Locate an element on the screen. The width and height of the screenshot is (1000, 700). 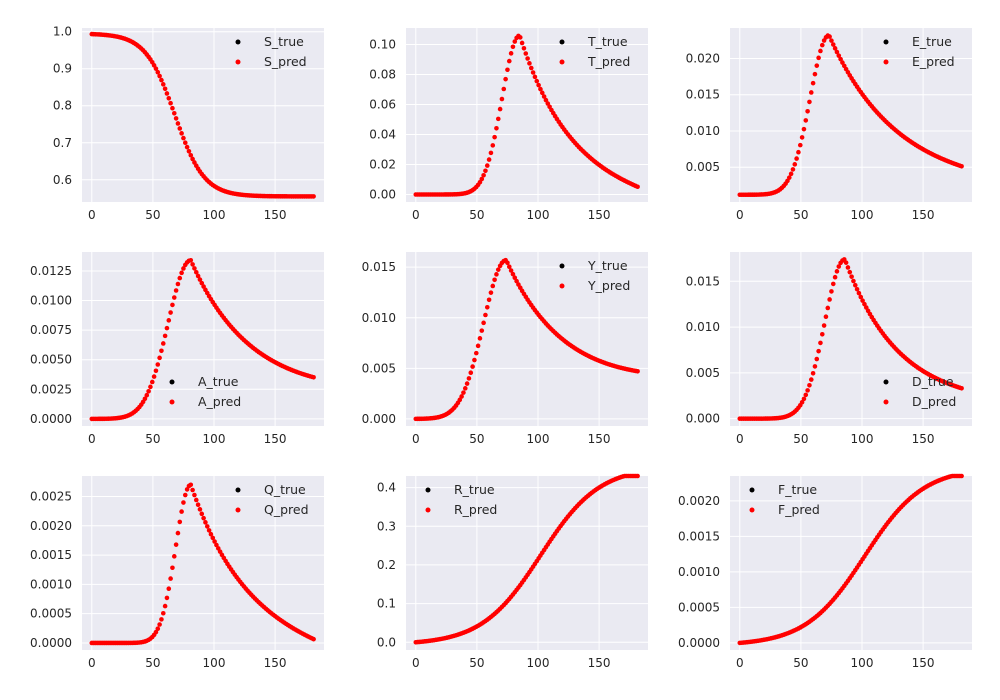
legend-label: Y_true is located at coordinates (607, 265).